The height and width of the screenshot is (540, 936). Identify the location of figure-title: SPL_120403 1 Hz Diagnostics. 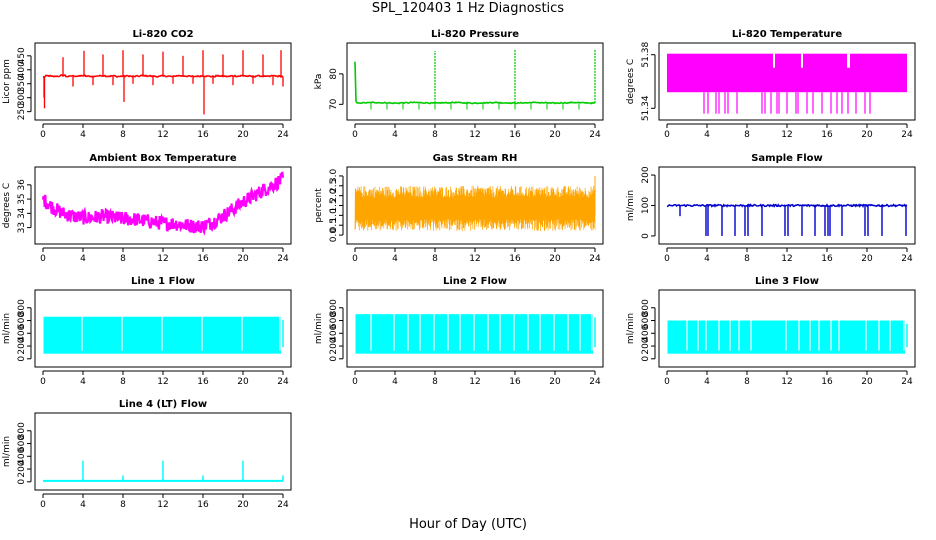
(468, 8).